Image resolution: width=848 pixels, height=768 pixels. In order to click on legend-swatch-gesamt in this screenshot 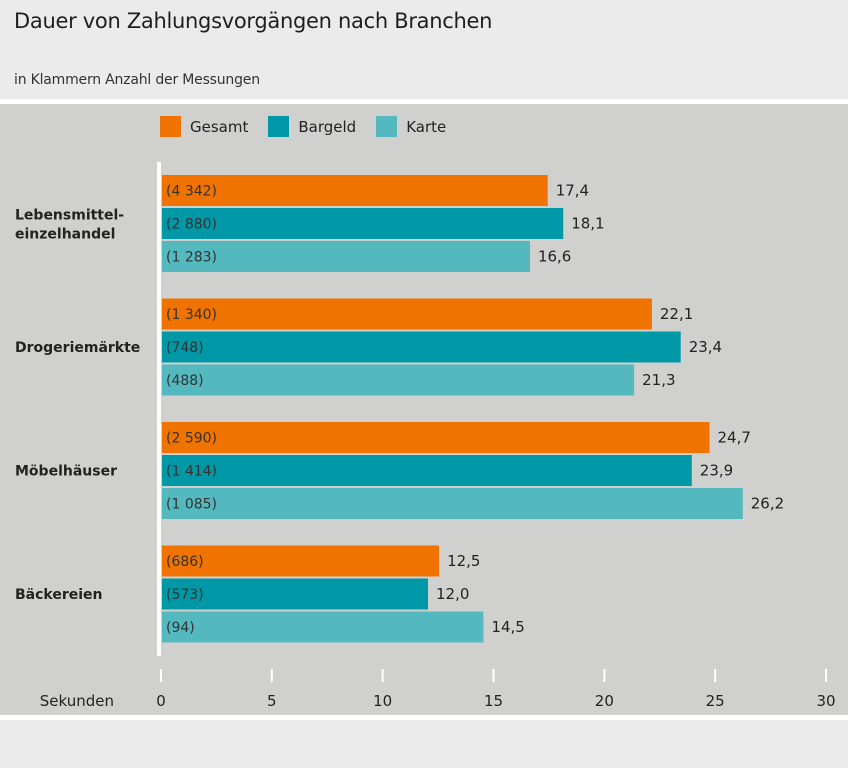, I will do `click(170, 126)`.